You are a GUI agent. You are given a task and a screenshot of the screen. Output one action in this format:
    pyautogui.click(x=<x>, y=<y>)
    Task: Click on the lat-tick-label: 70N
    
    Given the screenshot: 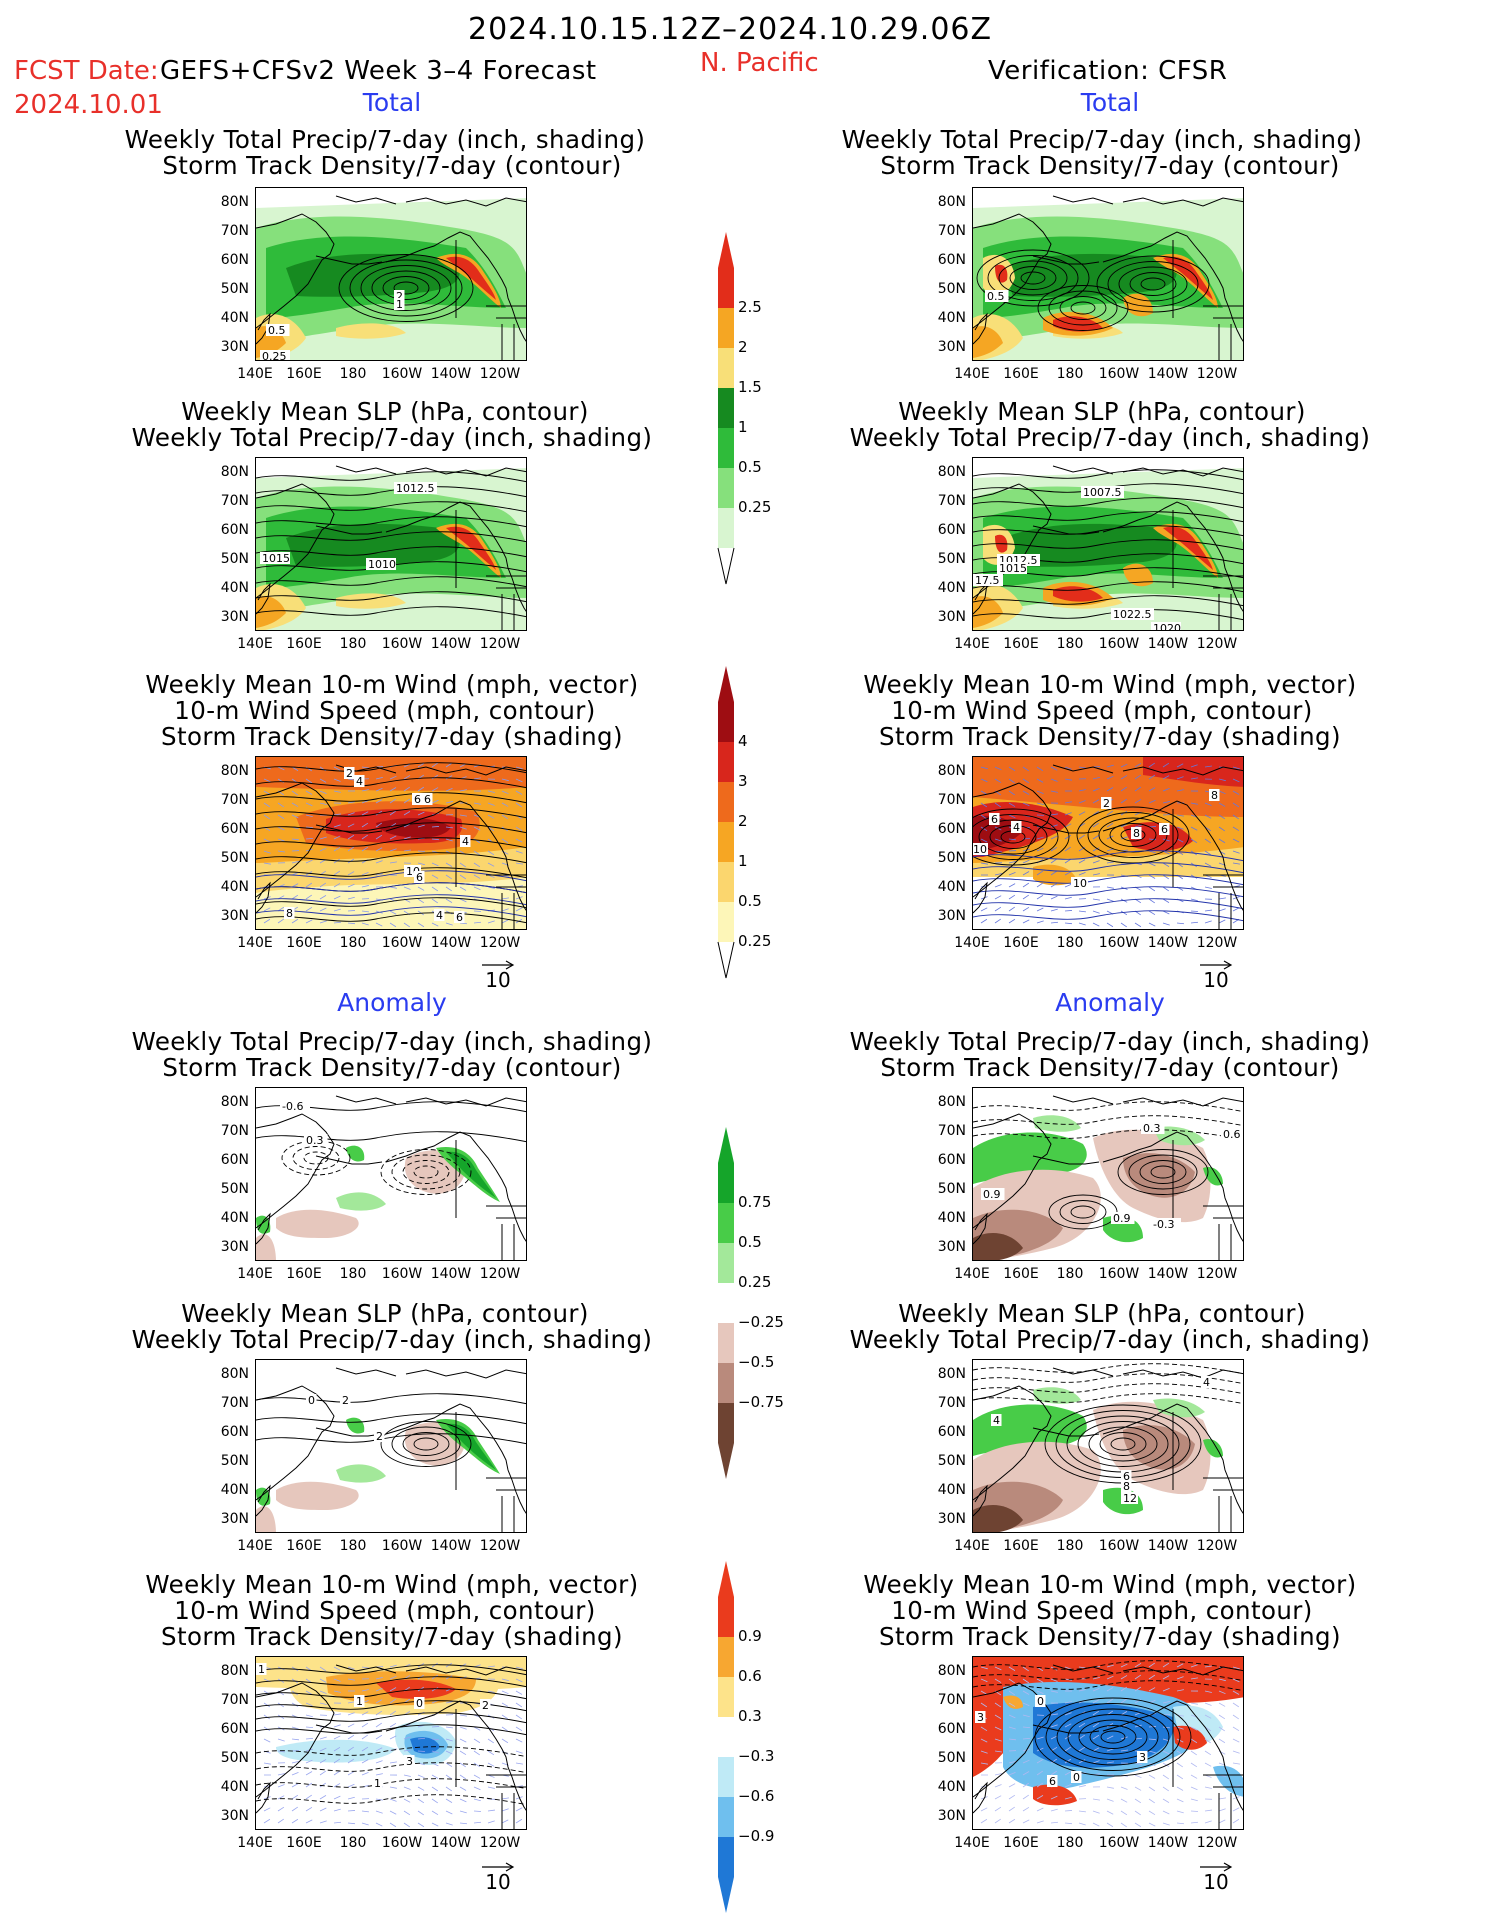 What is the action you would take?
    pyautogui.click(x=234, y=1700)
    